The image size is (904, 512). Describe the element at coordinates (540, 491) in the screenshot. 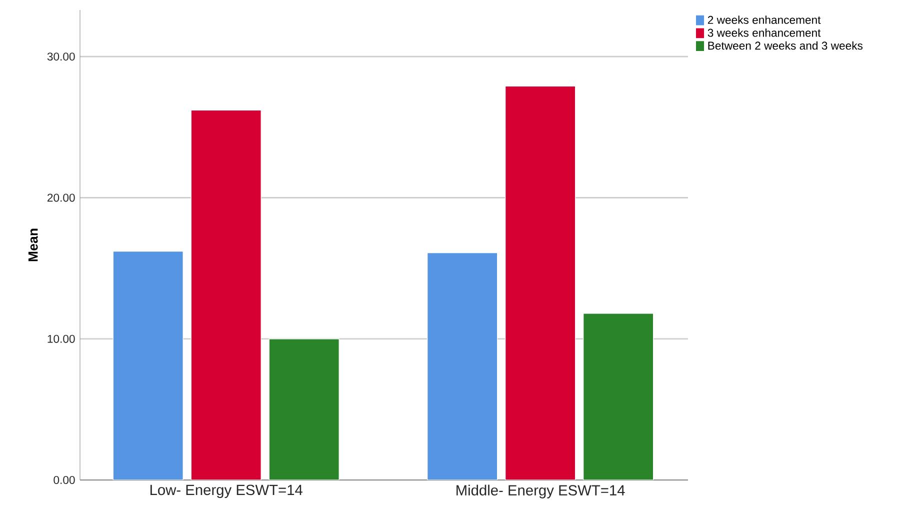

I see `x-tick-label: Middle- Energy ESWT=14` at that location.